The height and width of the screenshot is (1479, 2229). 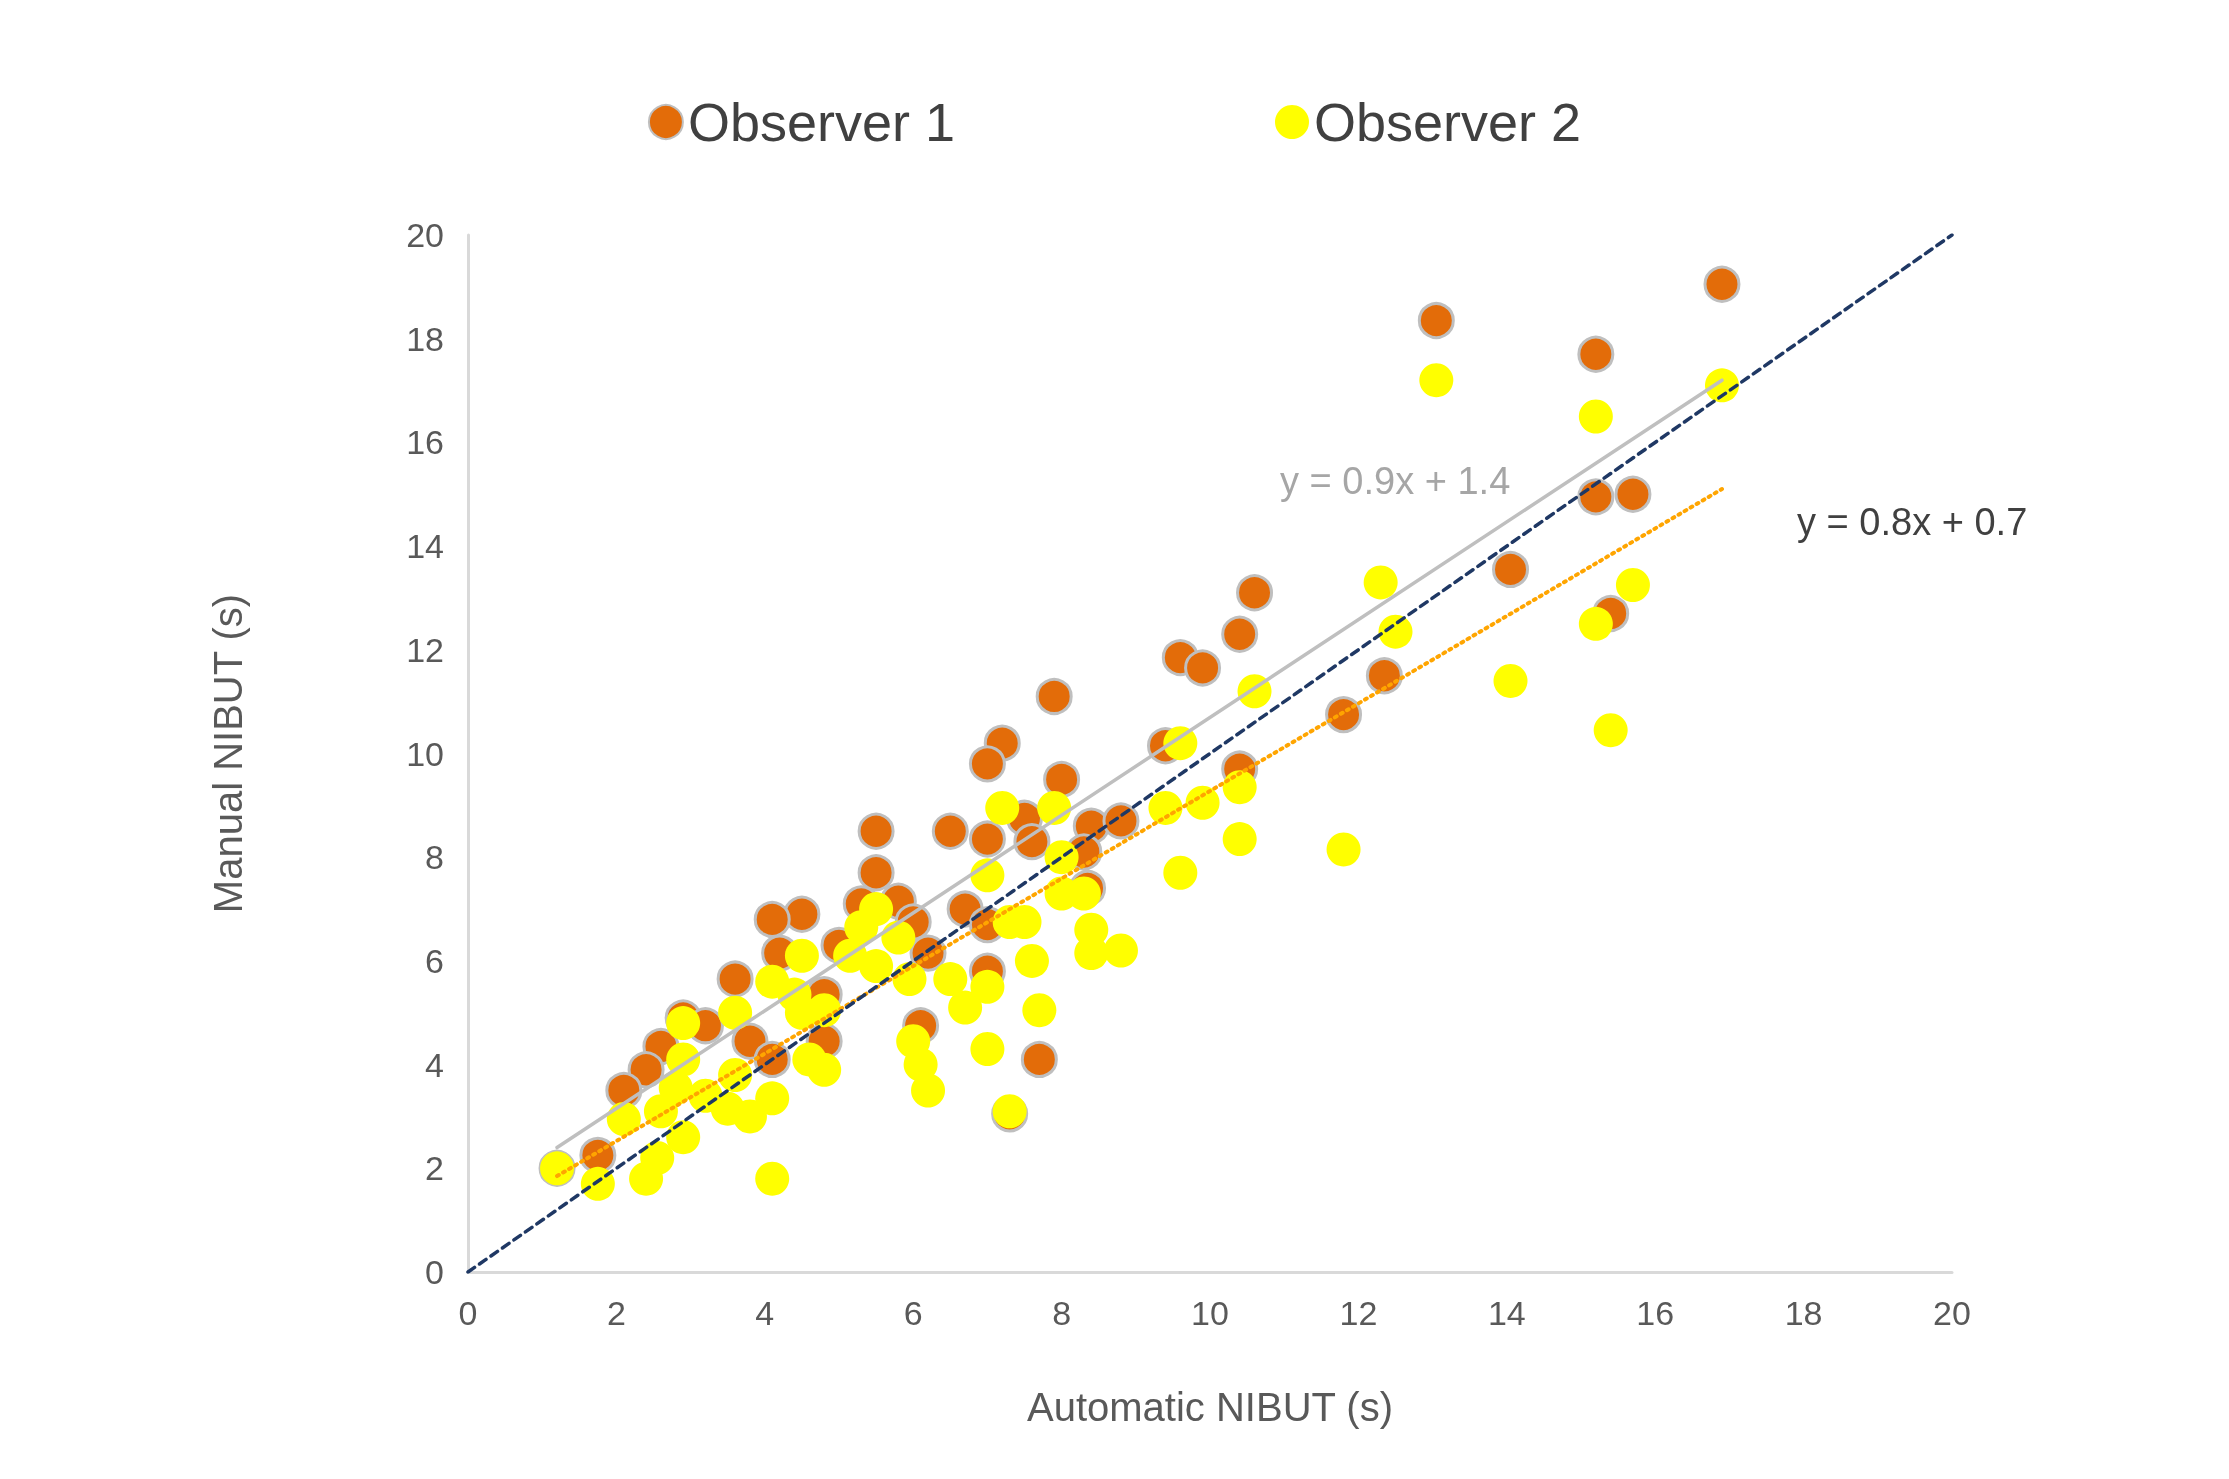 What do you see at coordinates (1210, 1313) in the screenshot?
I see `x-tick-label: 10` at bounding box center [1210, 1313].